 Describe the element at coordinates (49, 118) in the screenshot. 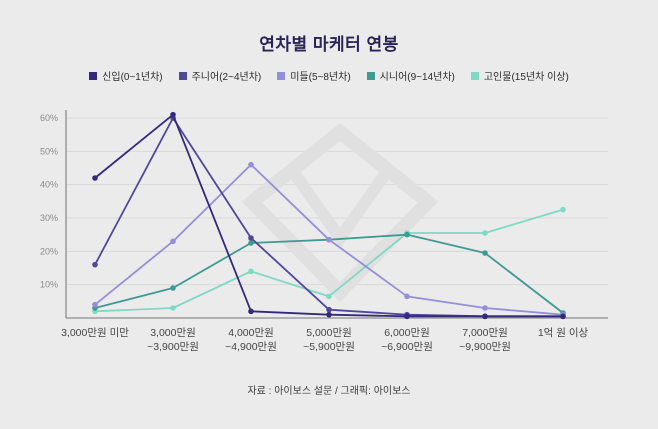

I see `y-tick-label: 60%` at that location.